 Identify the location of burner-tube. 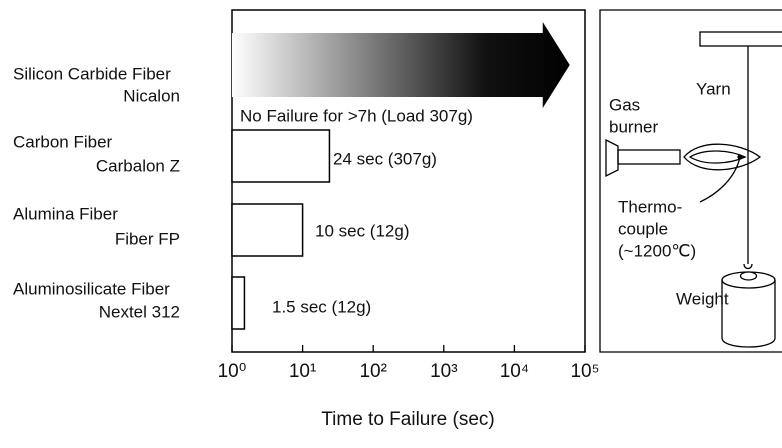
(649, 157).